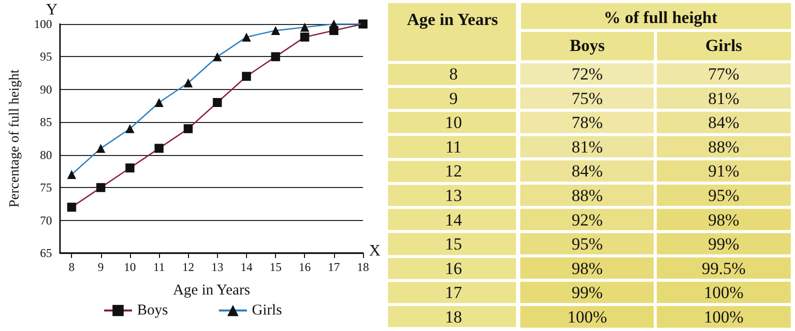  What do you see at coordinates (587, 122) in the screenshot?
I see `data-label: 78%` at bounding box center [587, 122].